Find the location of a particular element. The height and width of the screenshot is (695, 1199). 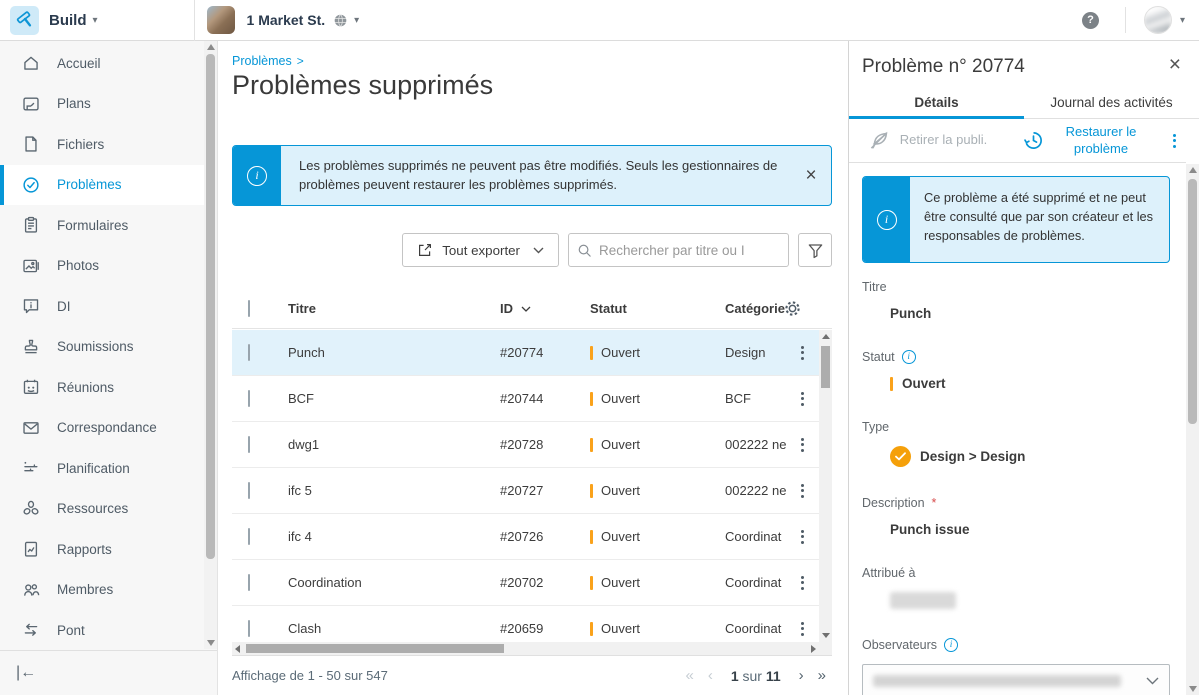

column-header-categorie: Catégorie is located at coordinates (755, 308).